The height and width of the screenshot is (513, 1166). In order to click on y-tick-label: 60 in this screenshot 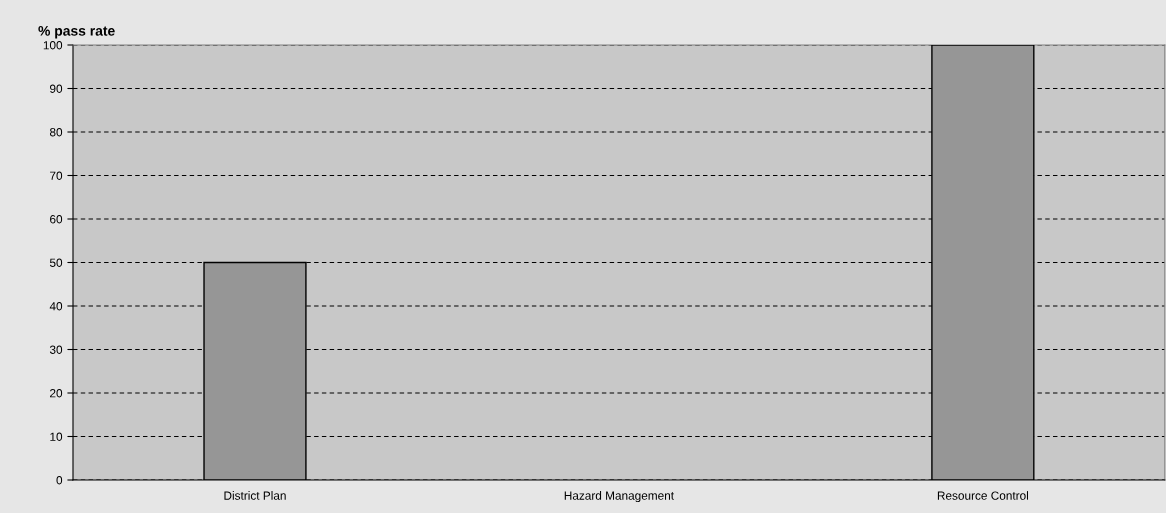, I will do `click(56, 219)`.